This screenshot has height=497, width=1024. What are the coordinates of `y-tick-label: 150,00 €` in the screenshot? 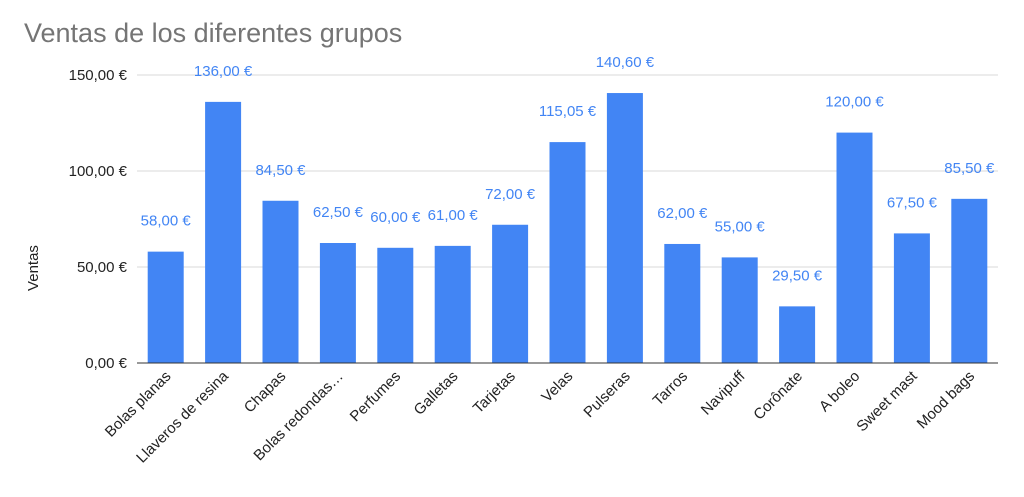 It's located at (98, 75).